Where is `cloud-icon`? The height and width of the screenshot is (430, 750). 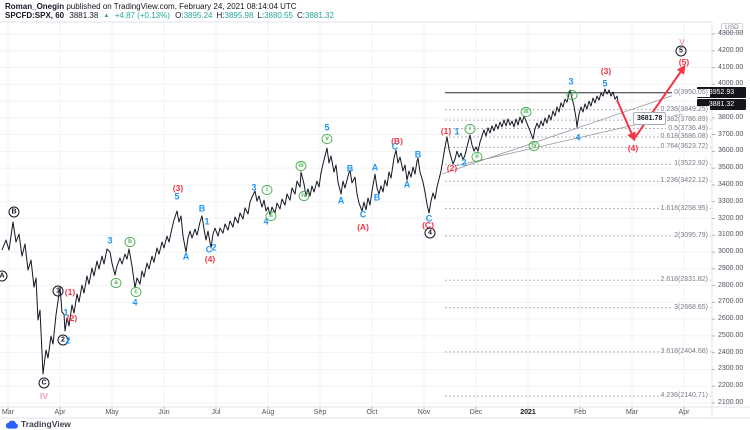
cloud-icon is located at coordinates (11, 424).